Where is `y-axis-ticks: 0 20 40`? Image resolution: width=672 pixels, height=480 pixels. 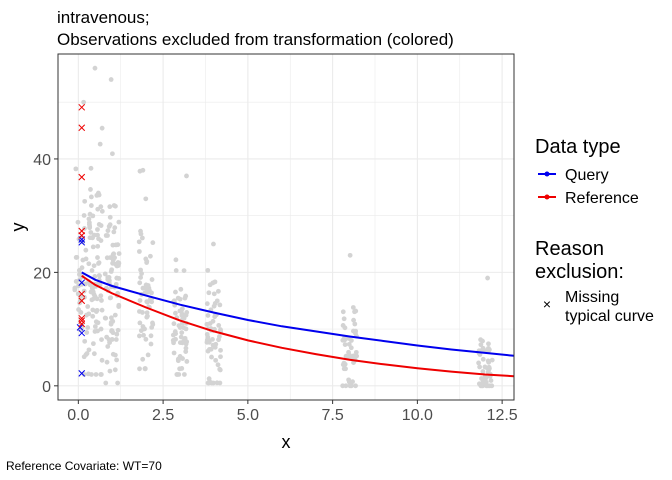 y-axis-ticks: 0 20 40 is located at coordinates (45, 274).